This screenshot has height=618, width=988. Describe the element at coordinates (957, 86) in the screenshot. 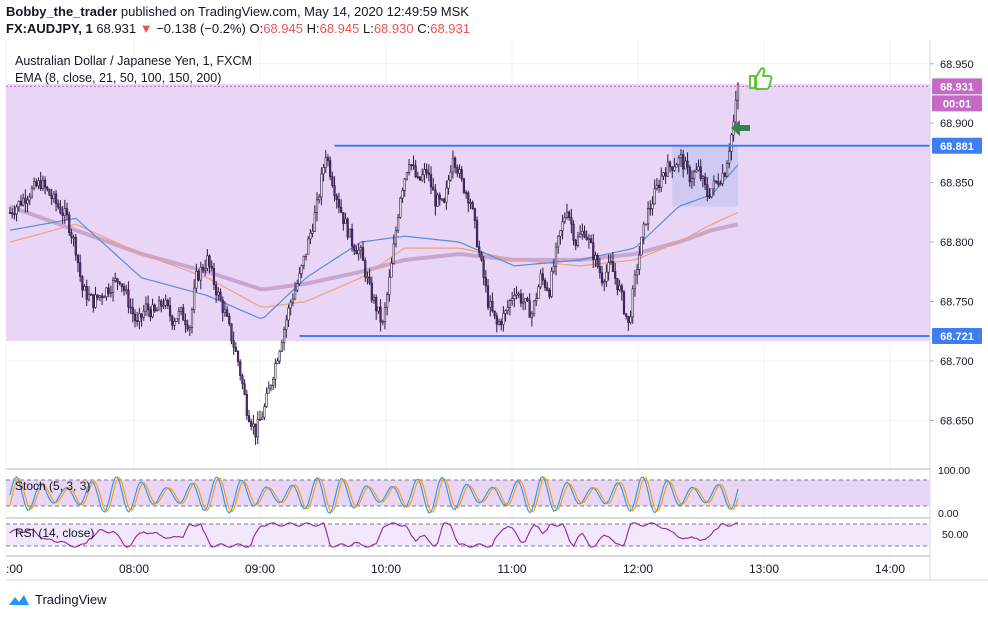

I see `last-price-badge-bg` at that location.